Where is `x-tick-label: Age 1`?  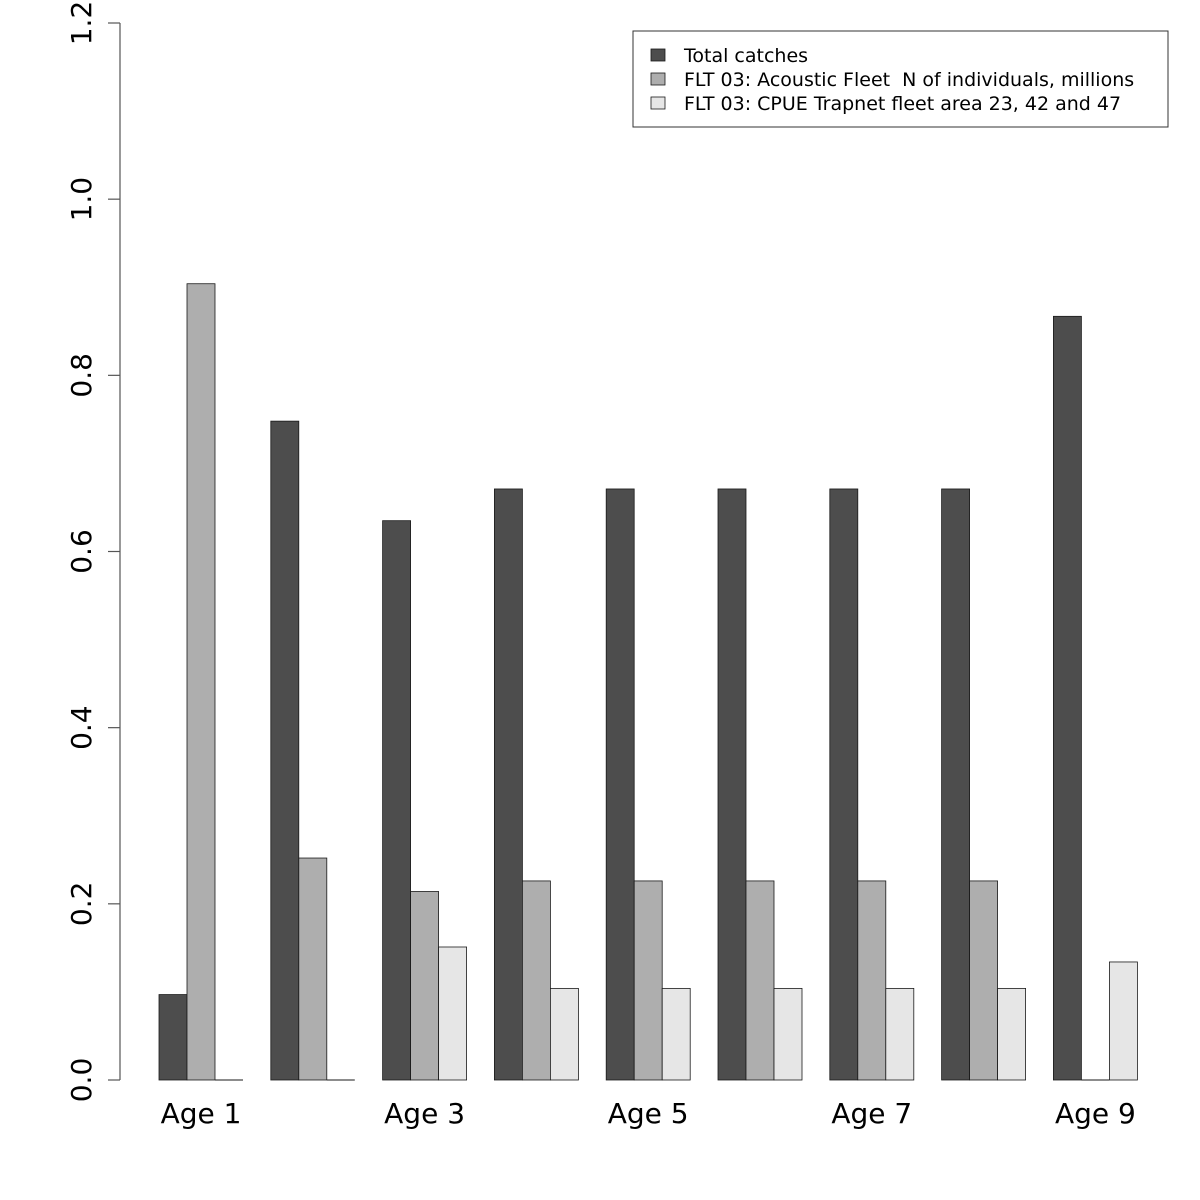
x-tick-label: Age 1 is located at coordinates (201, 1113).